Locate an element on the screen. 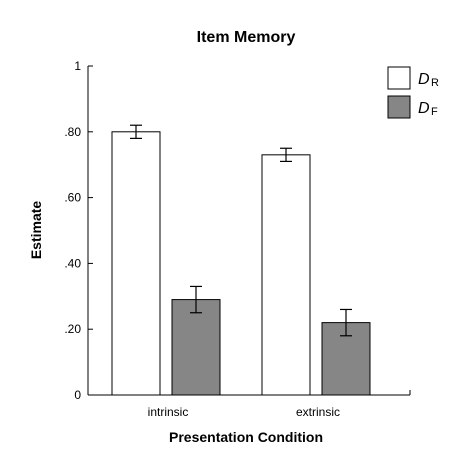  x-tick-label: extrinsic is located at coordinates (318, 412).